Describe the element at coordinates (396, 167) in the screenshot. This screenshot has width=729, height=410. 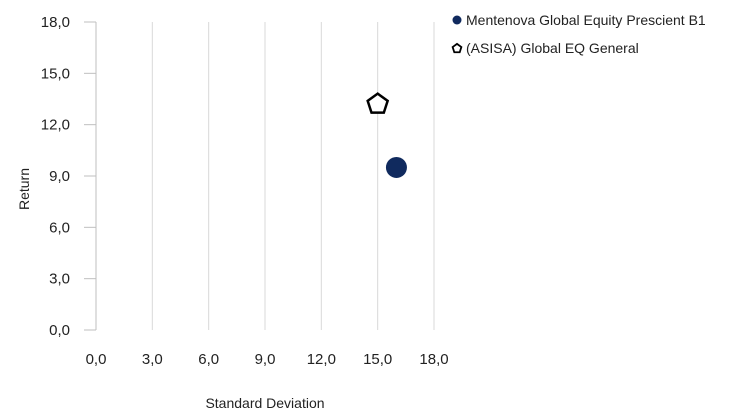
I see `data-point-circle` at that location.